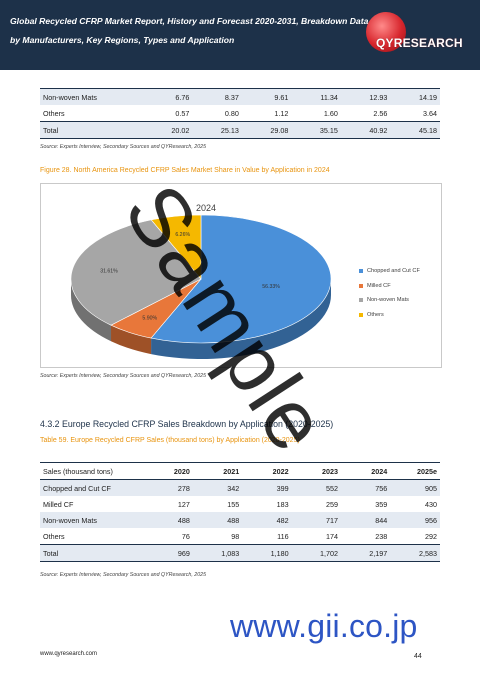 This screenshot has width=480, height=679. What do you see at coordinates (217, 471) in the screenshot?
I see `column-header: 2021` at bounding box center [217, 471].